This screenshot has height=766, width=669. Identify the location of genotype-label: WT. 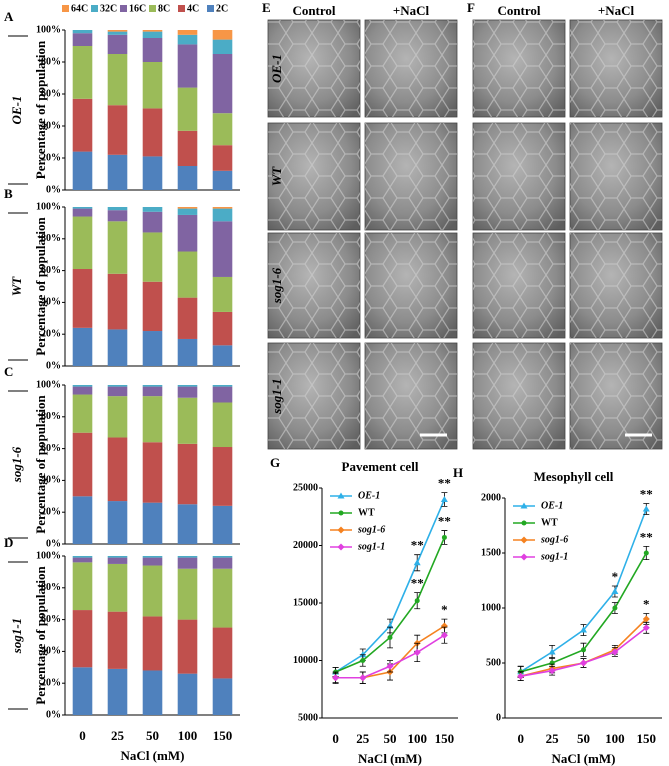
(16, 286).